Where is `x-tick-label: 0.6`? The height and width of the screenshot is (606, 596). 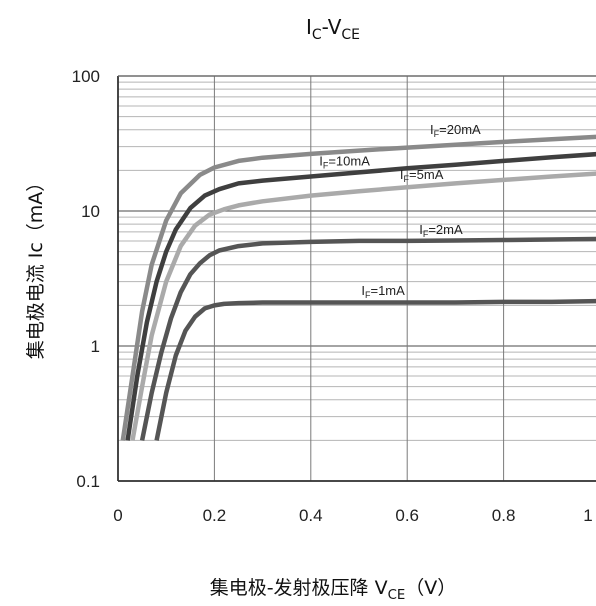
x-tick-label: 0.6 is located at coordinates (407, 515).